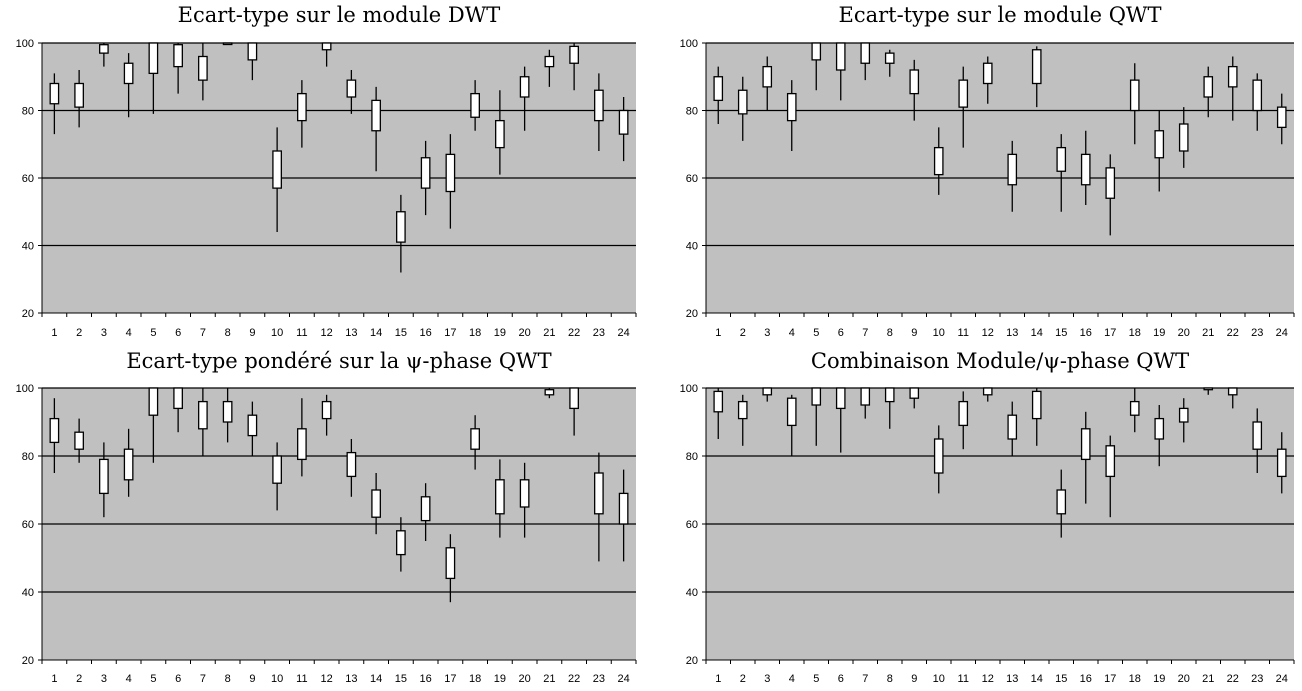  What do you see at coordinates (999, 15) in the screenshot?
I see `chart-title: Ecart-type sur le module QWT` at bounding box center [999, 15].